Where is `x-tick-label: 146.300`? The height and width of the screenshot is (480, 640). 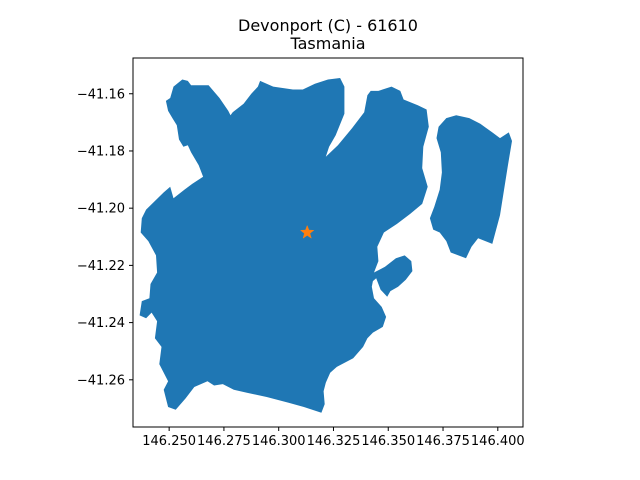
x-tick-label: 146.300 is located at coordinates (279, 441).